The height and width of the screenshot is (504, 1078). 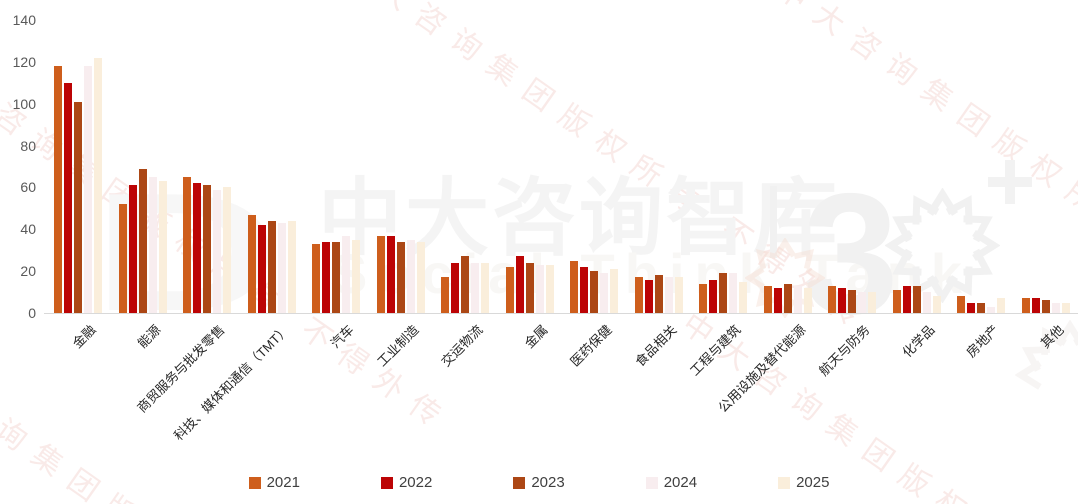 What do you see at coordinates (24, 20) in the screenshot?
I see `y-tick-label: 140` at bounding box center [24, 20].